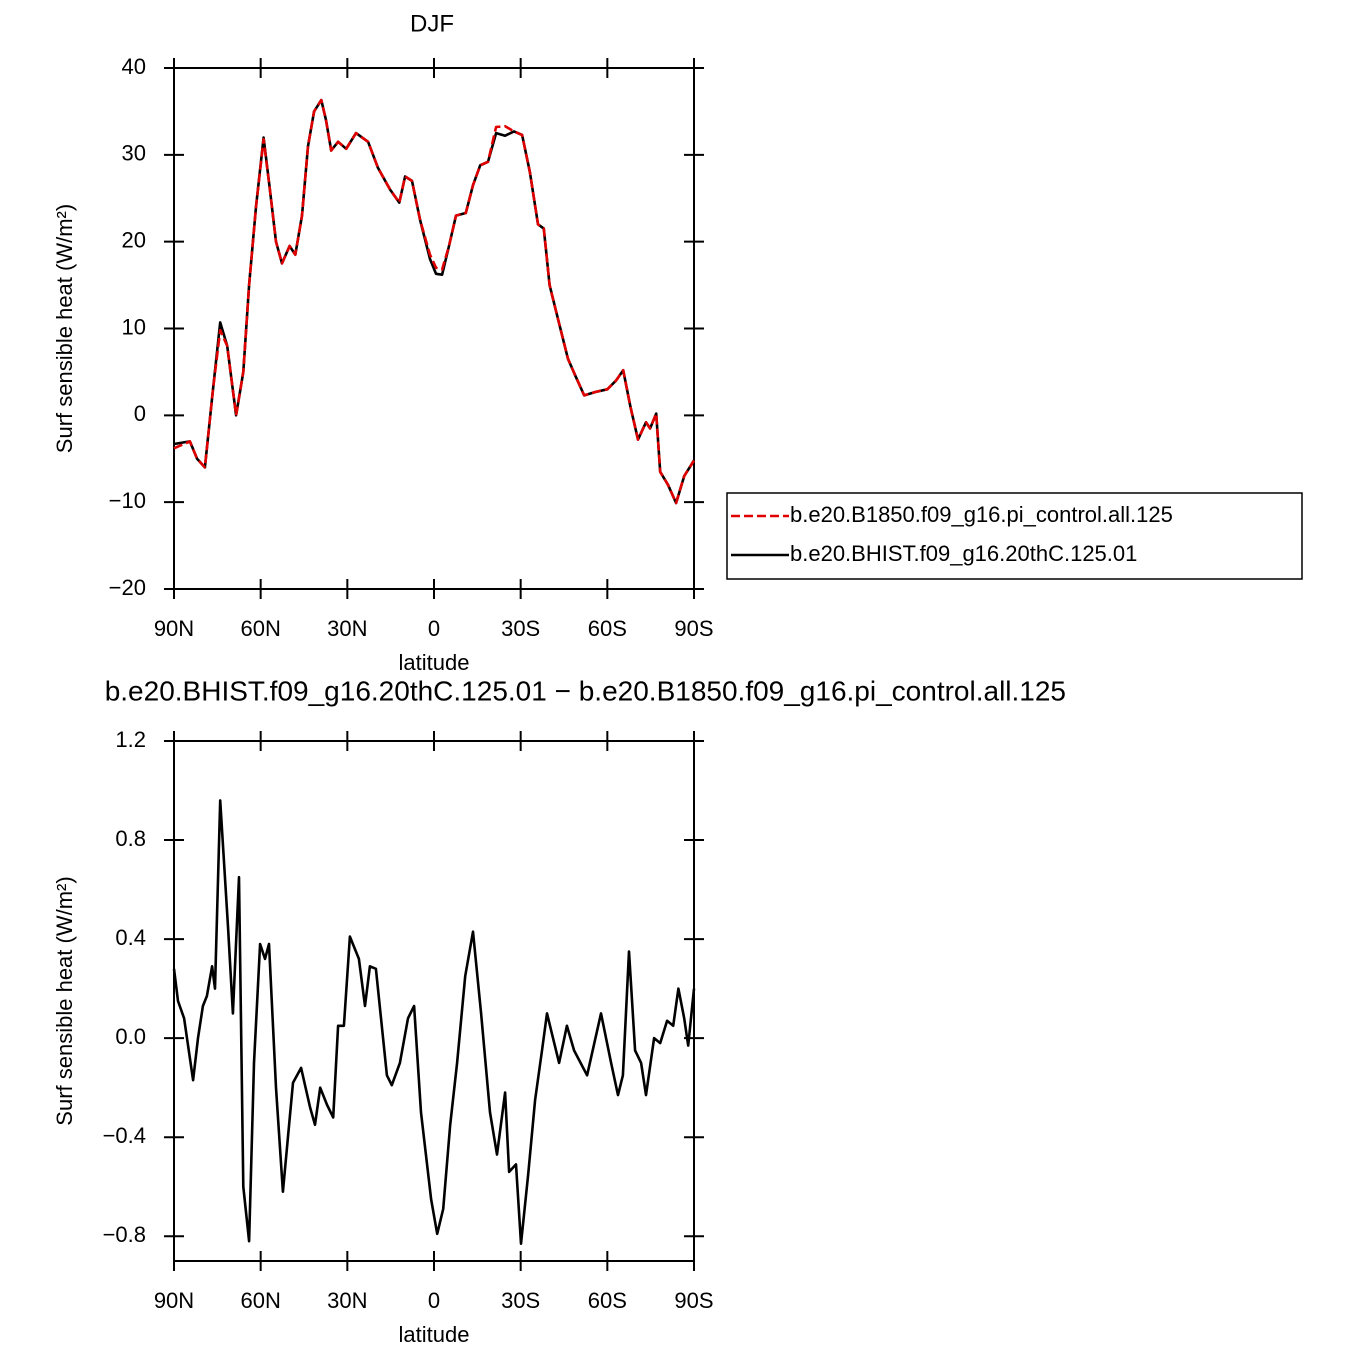 Image resolution: width=1358 pixels, height=1358 pixels. I want to click on legend-label: b.e20.BHIST.f09_g16.20thC.125.01, so click(963, 553).